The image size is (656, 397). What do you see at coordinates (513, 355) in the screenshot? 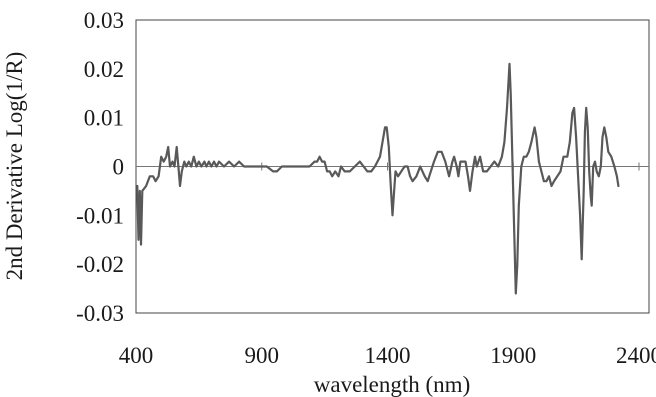
I see `x-tick-label: 1900` at bounding box center [513, 355].